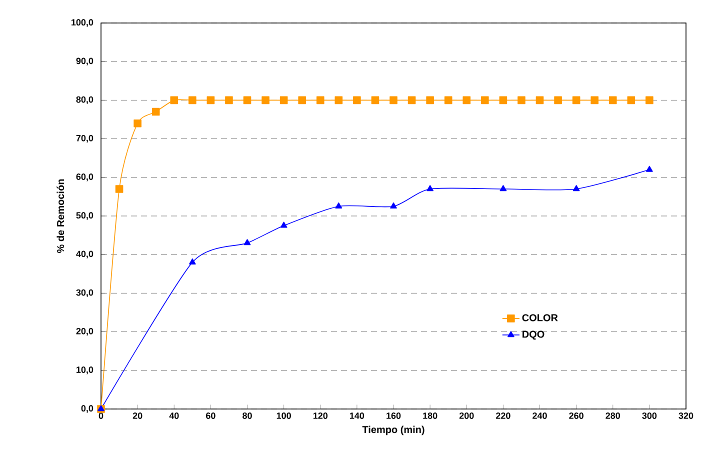  What do you see at coordinates (85, 254) in the screenshot?
I see `y-tick-label: 40,0` at bounding box center [85, 254].